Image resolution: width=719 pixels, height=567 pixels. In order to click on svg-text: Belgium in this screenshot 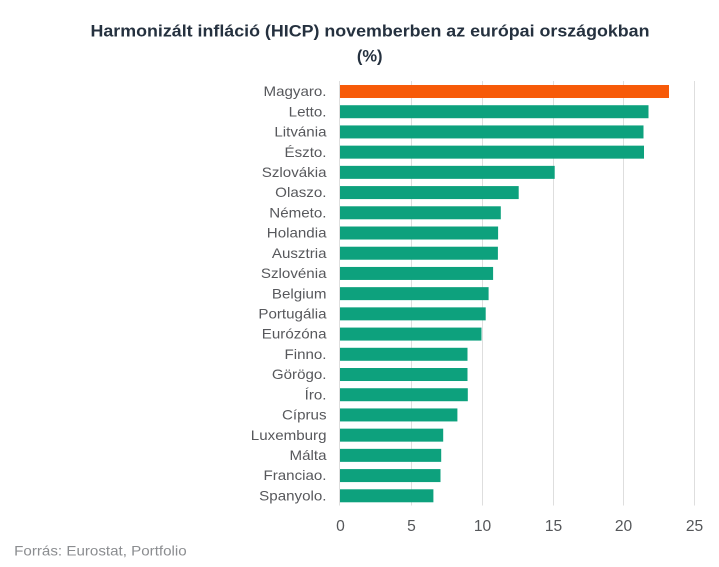, I will do `click(299, 293)`.